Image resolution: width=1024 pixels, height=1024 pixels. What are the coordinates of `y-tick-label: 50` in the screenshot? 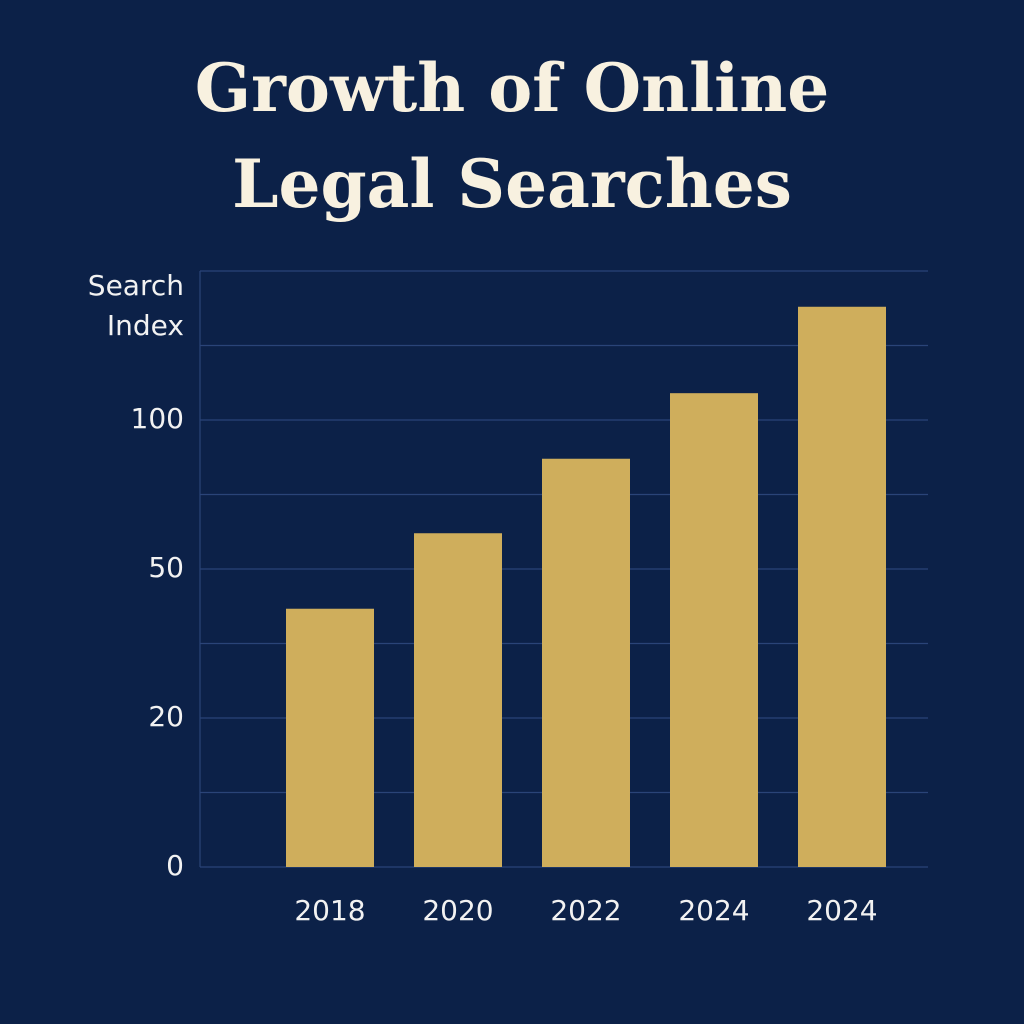 It's located at (166, 567).